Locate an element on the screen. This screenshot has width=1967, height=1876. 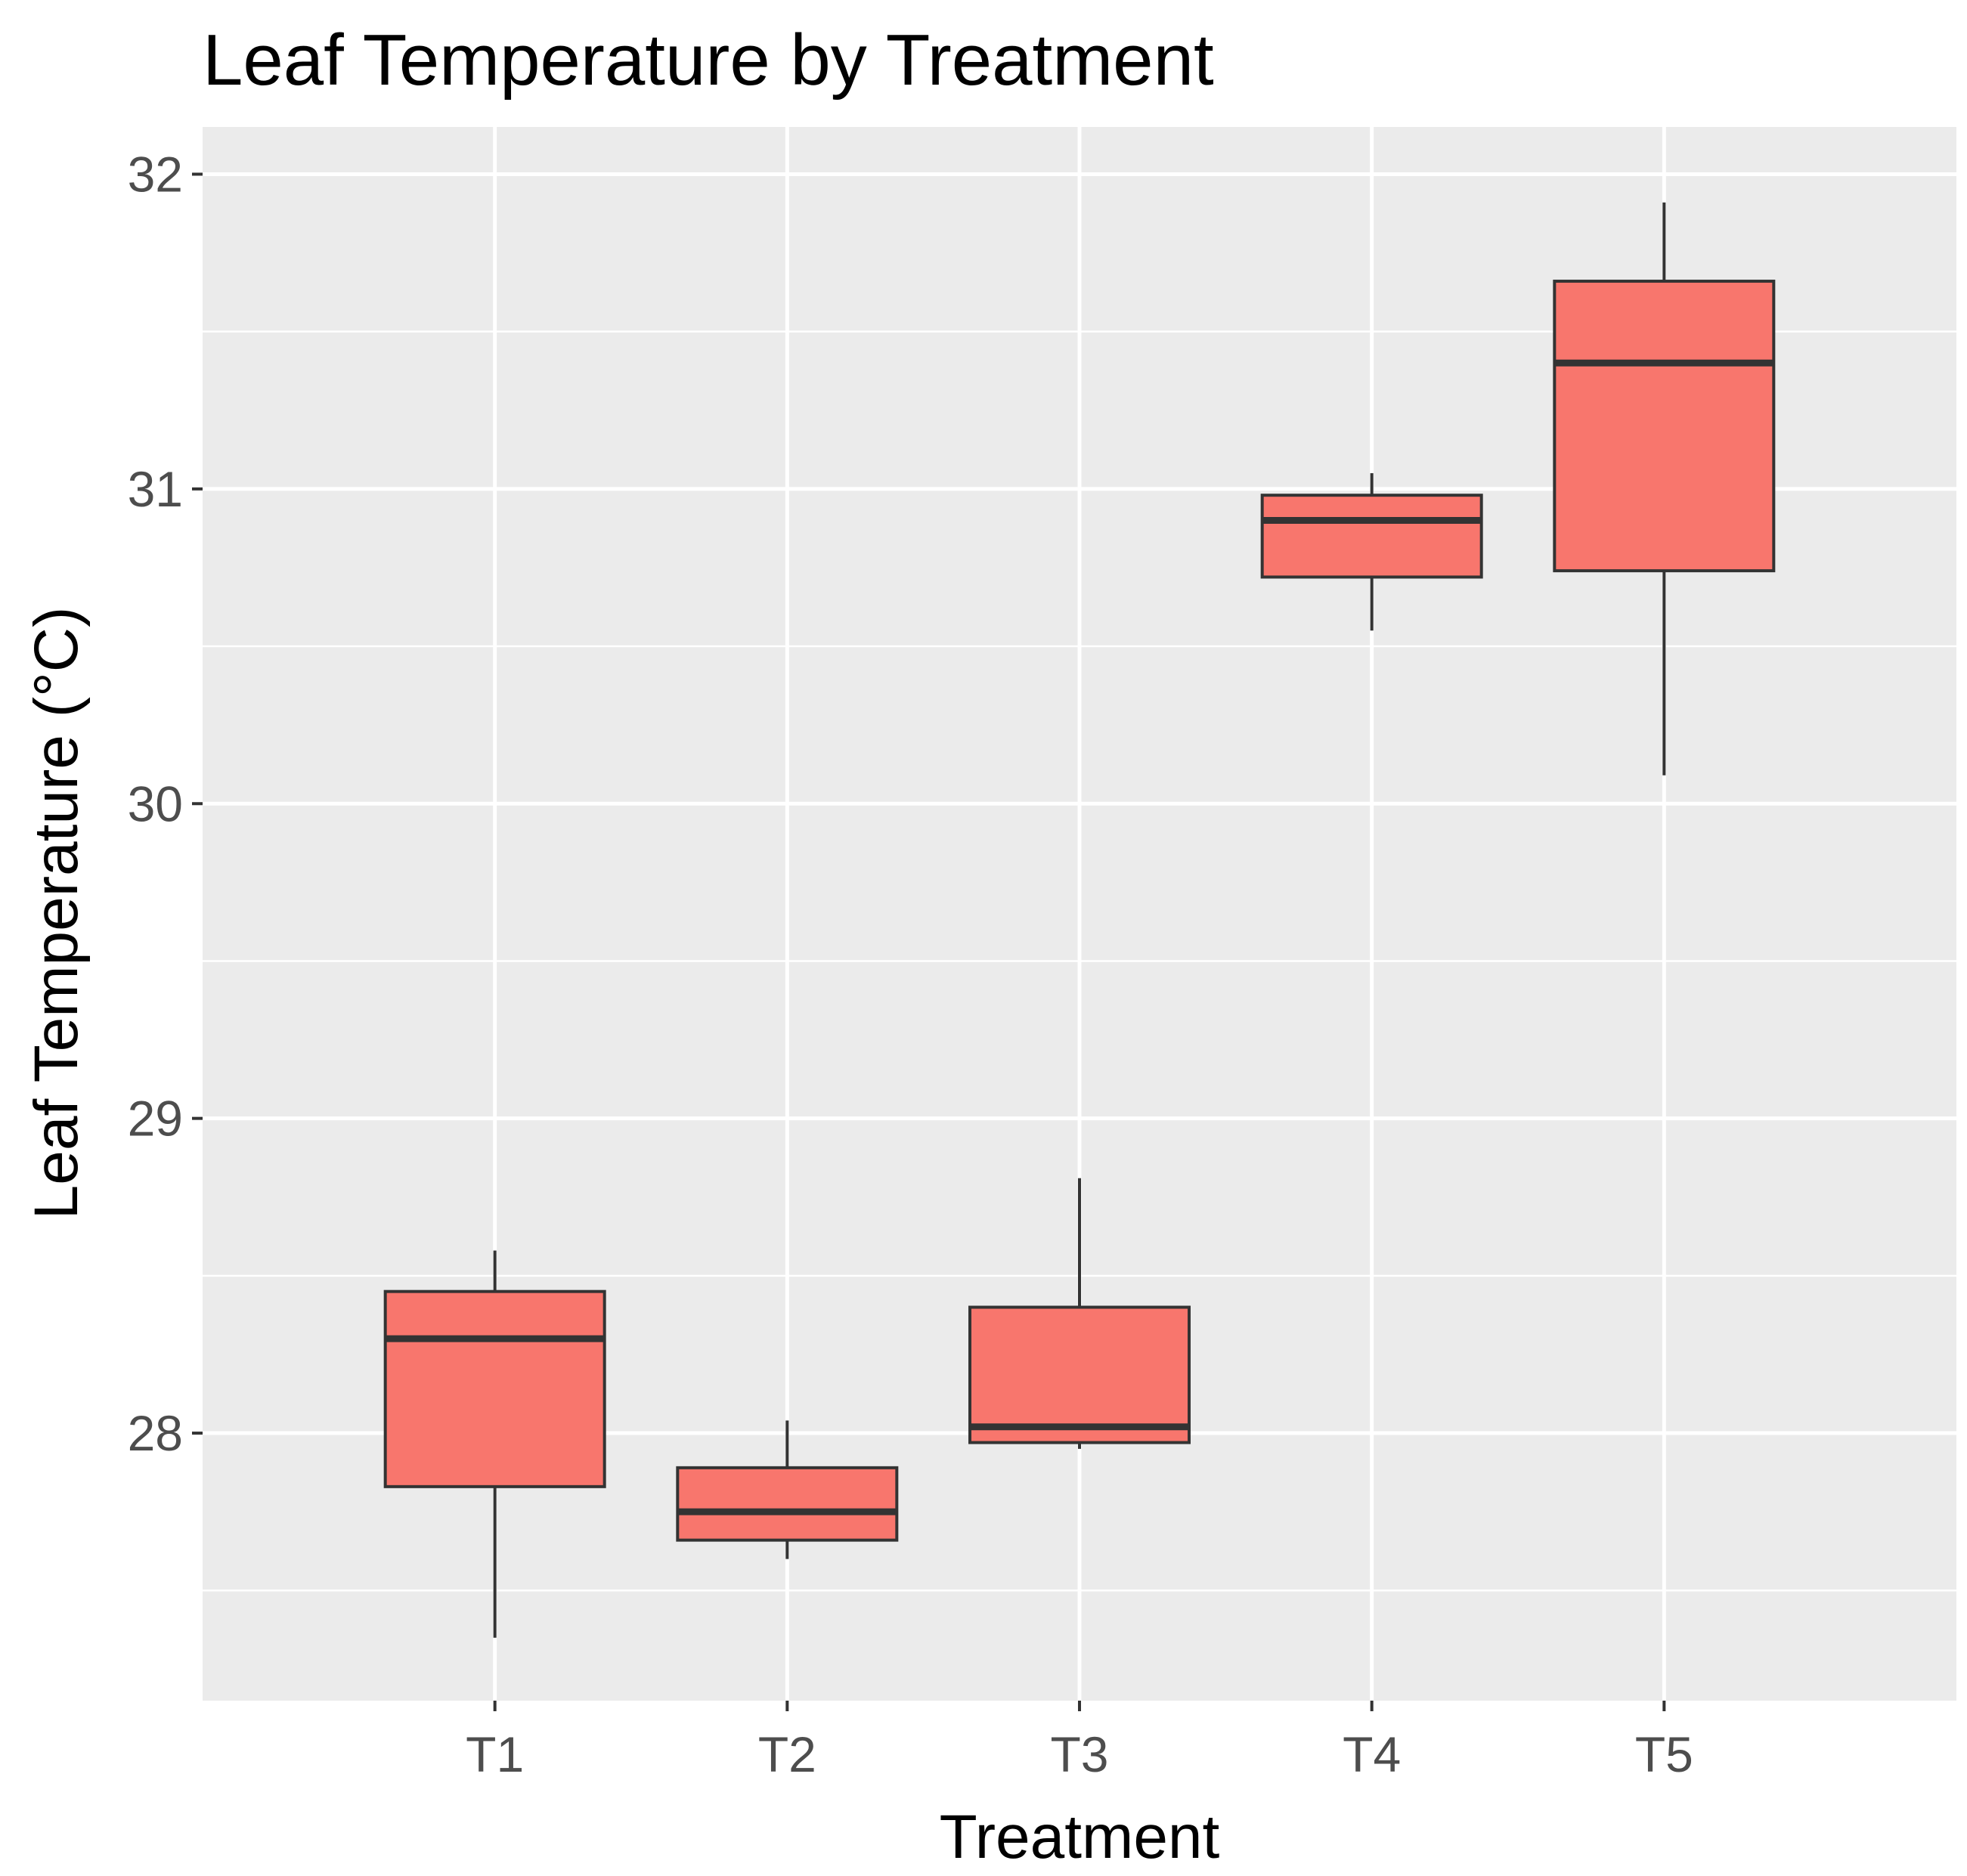
y-tick-label: 31 is located at coordinates (155, 489).